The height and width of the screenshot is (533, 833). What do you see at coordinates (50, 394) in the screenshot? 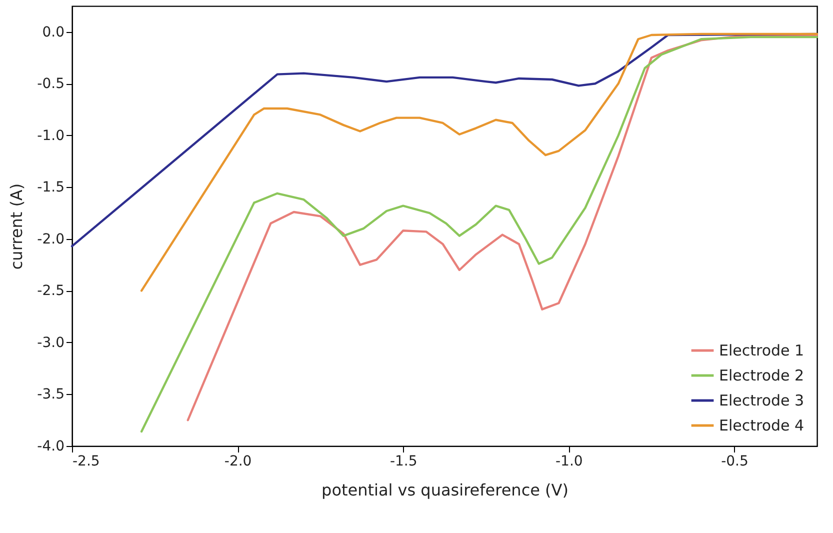
I see `y-tick-label: -3.5` at bounding box center [50, 394].